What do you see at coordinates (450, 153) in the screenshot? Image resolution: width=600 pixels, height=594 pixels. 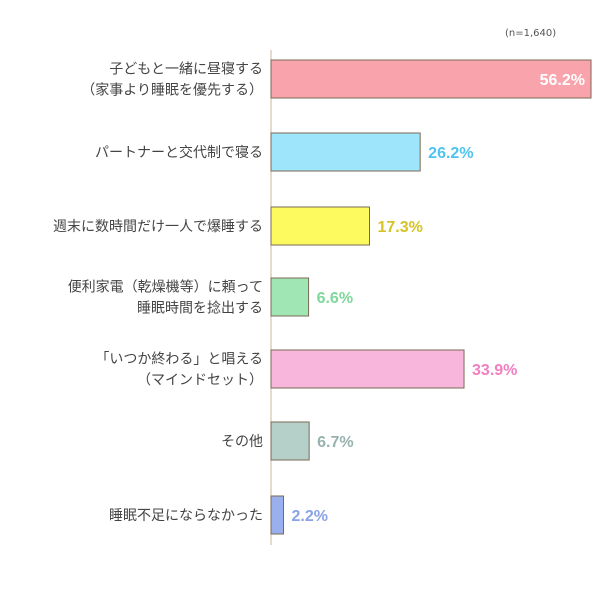 I see `value-label: 26.2%` at bounding box center [450, 153].